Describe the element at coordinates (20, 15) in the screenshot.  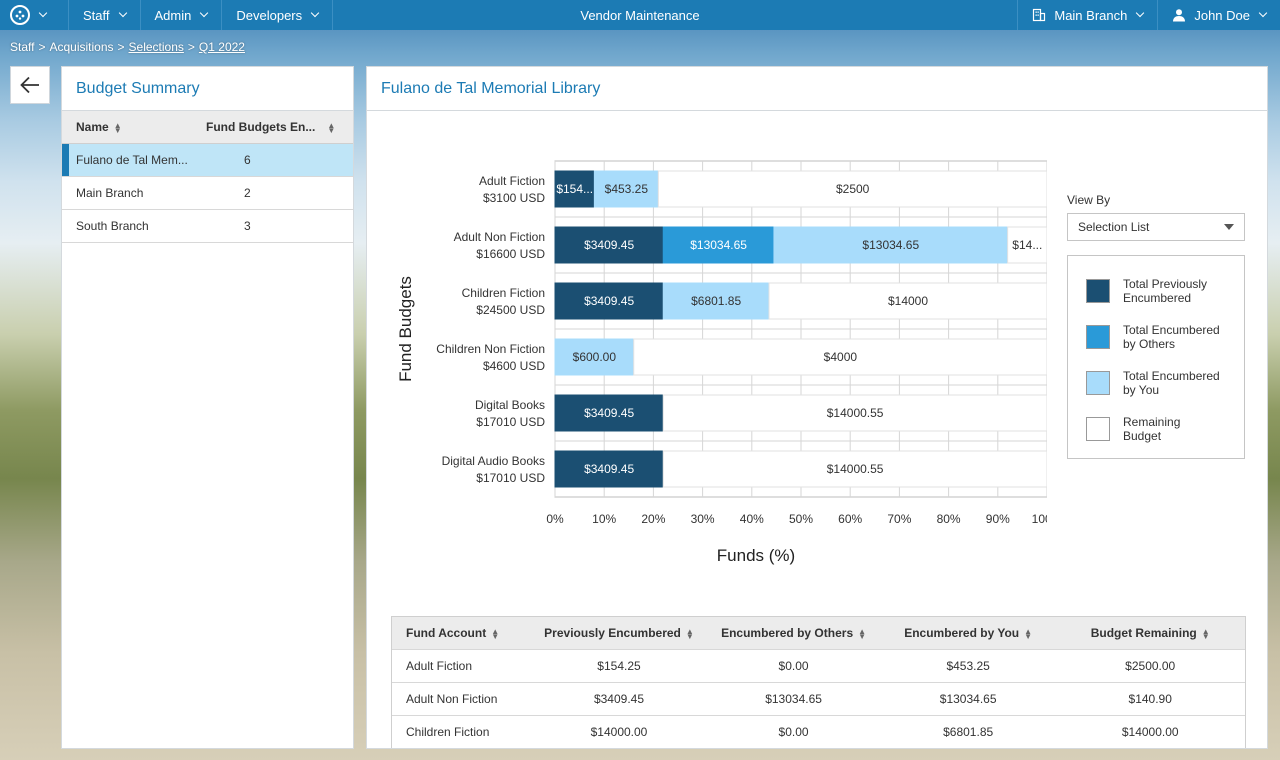
I see `logo-icon` at that location.